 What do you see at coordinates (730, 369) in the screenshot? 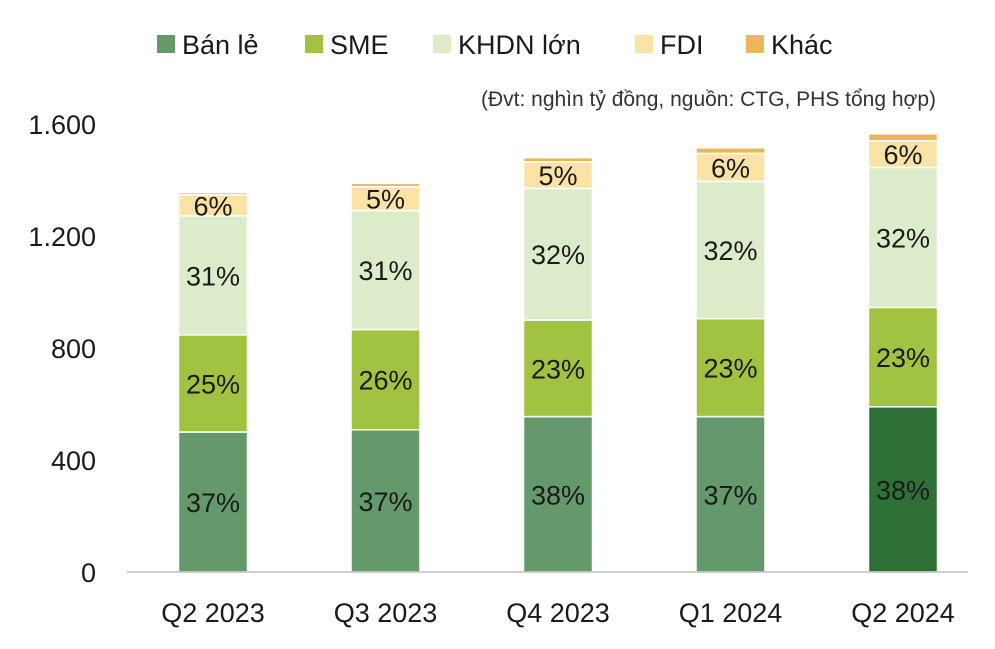
I see `data-label-sme-q1-2024: 23%` at bounding box center [730, 369].